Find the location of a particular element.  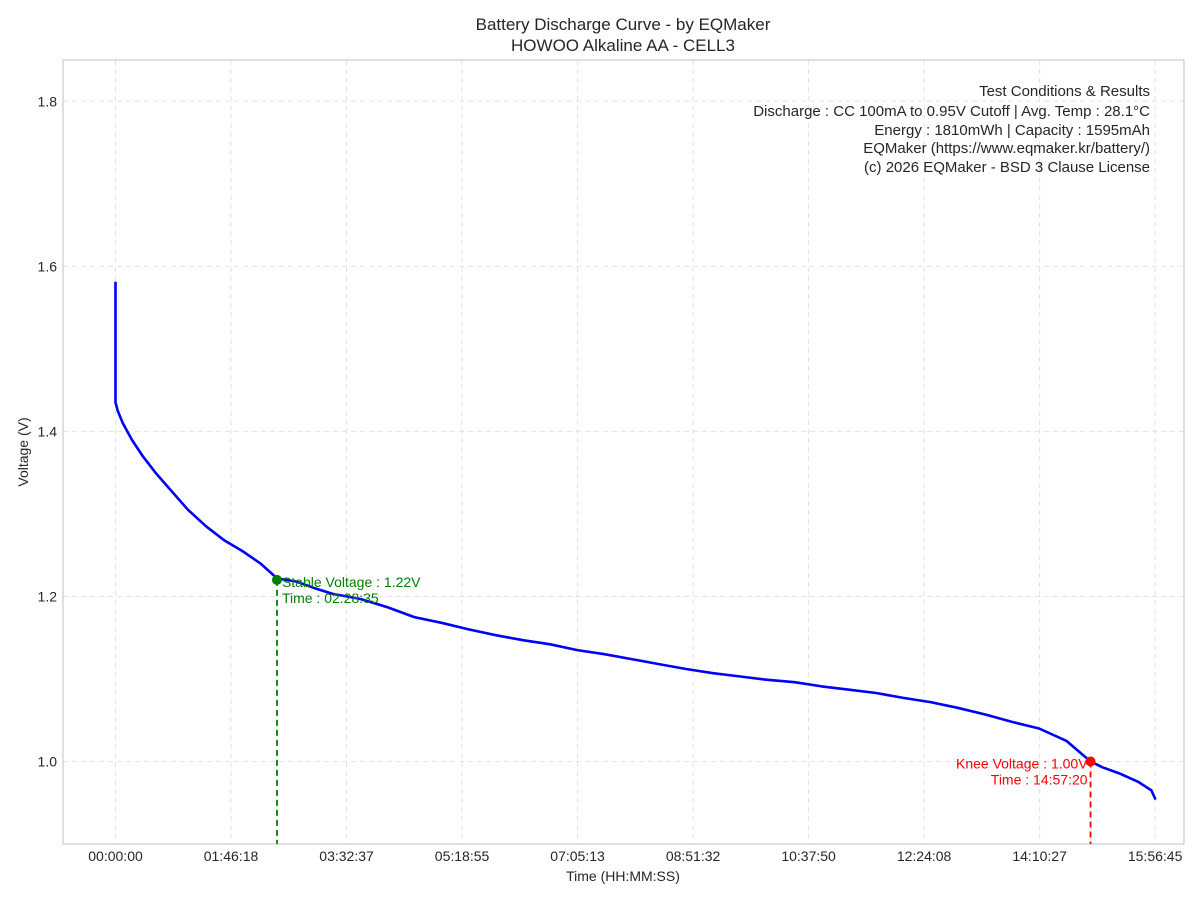

x-tick-label-3: 05:18:55 is located at coordinates (462, 856).